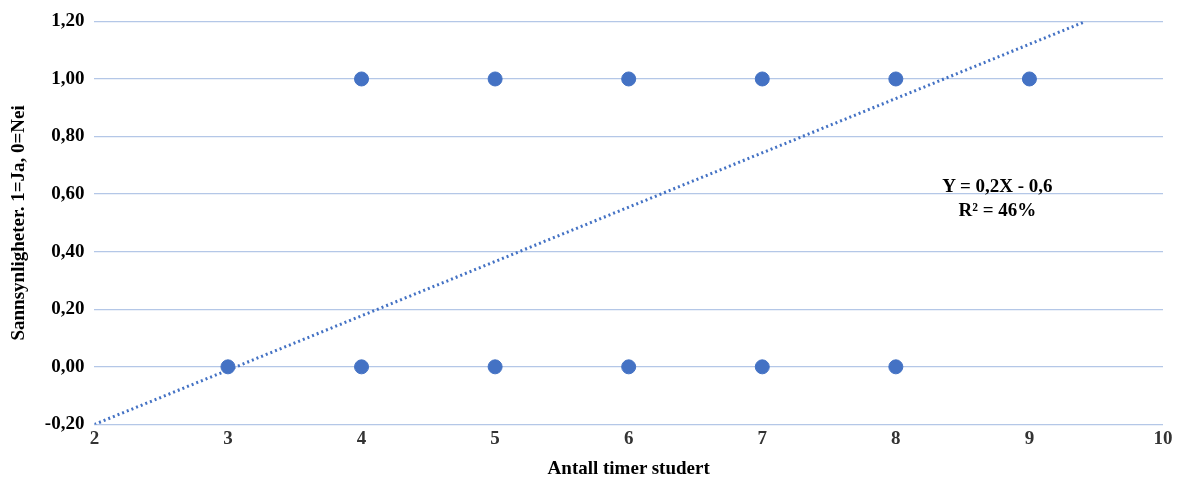  I want to click on x-tick-label: 3, so click(228, 437).